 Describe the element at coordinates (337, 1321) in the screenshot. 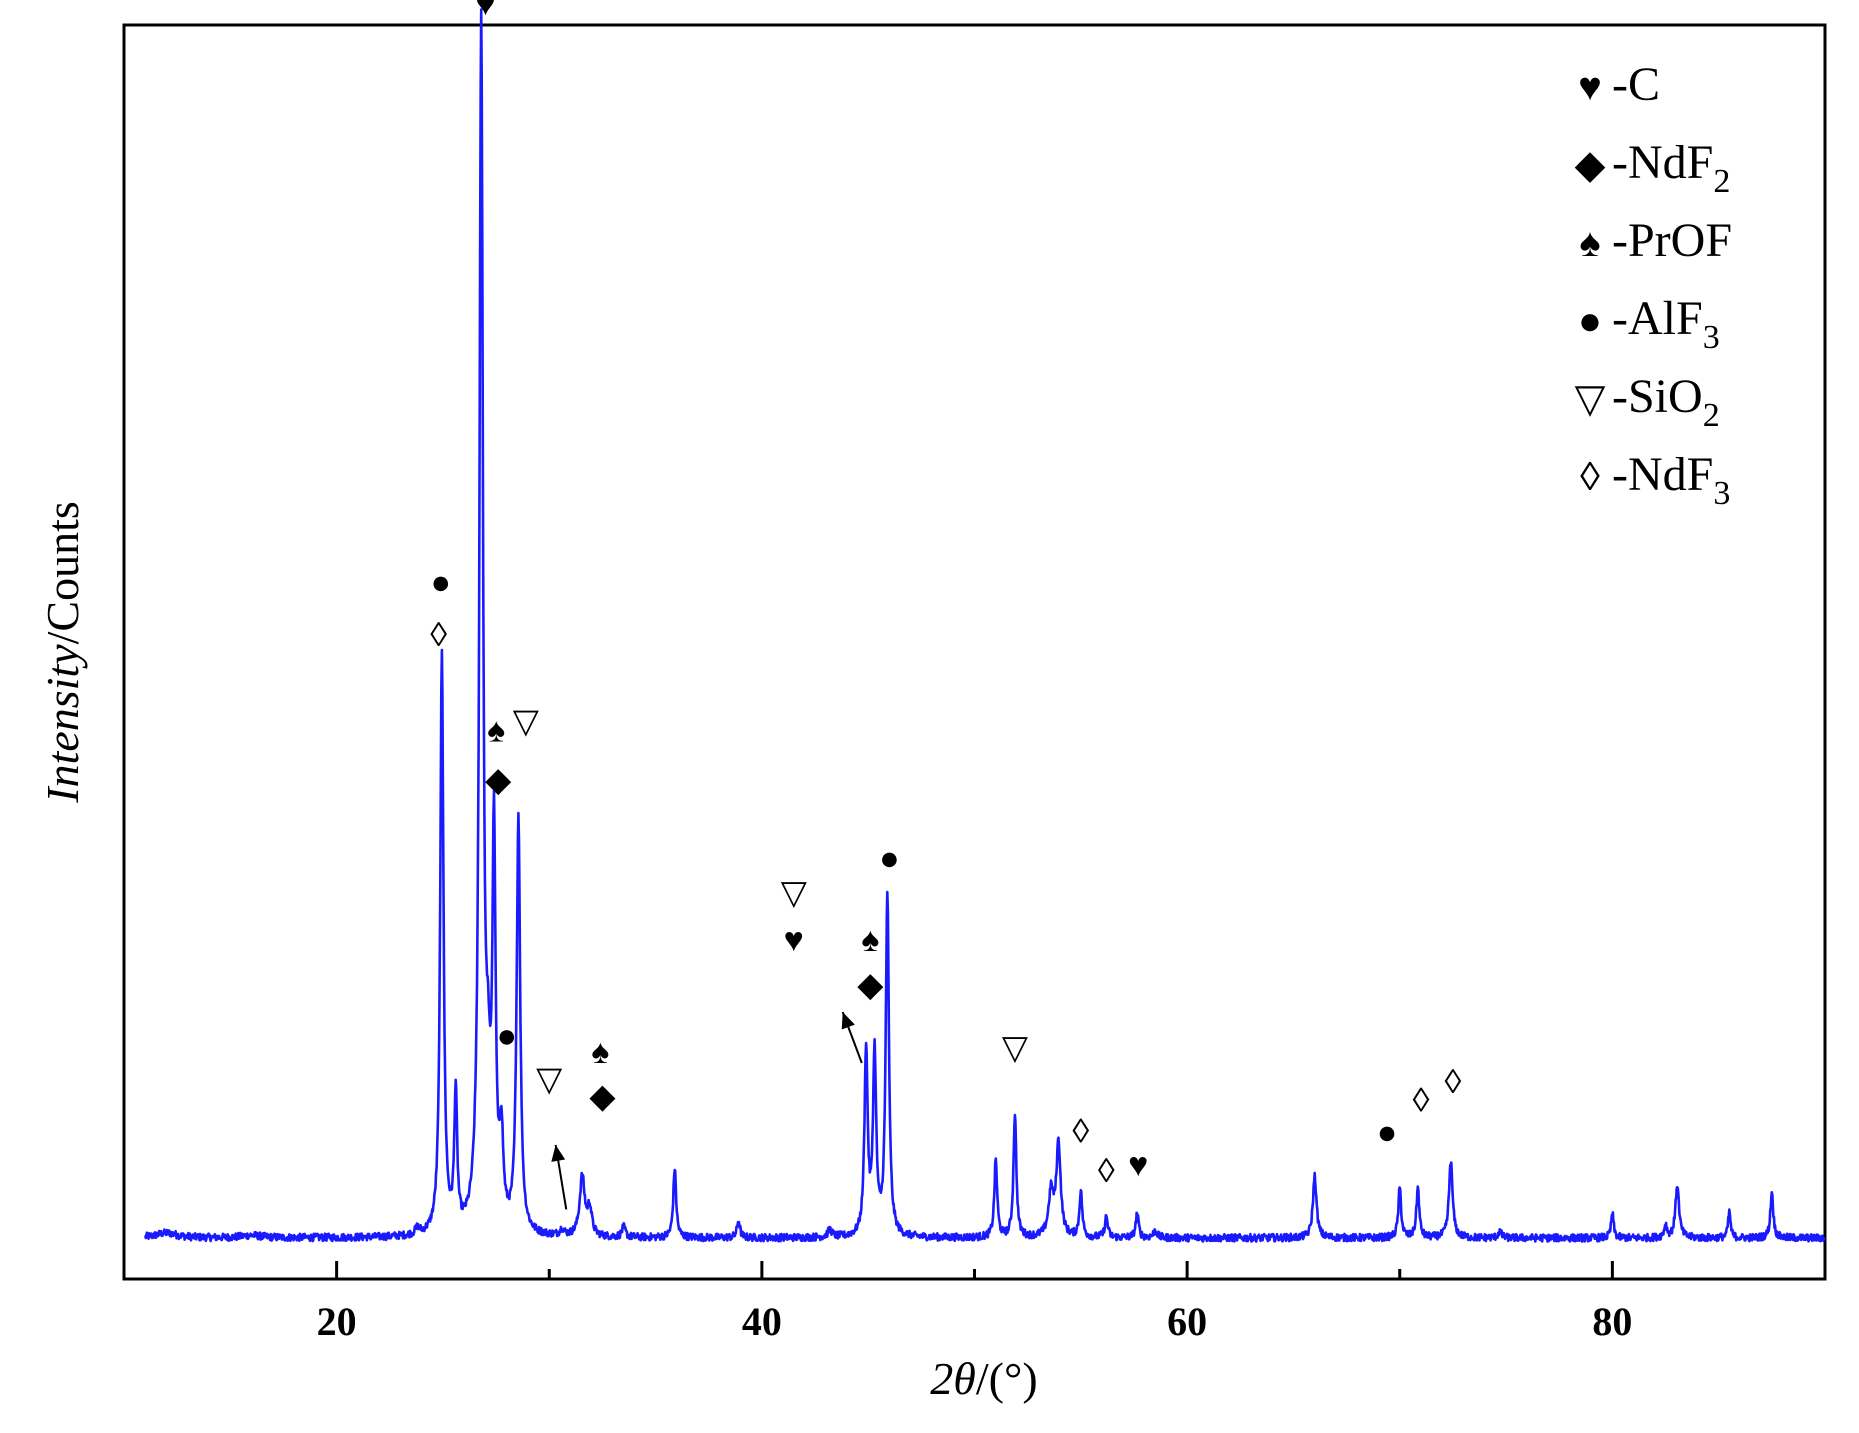

I see `x-tick-label: 20` at that location.